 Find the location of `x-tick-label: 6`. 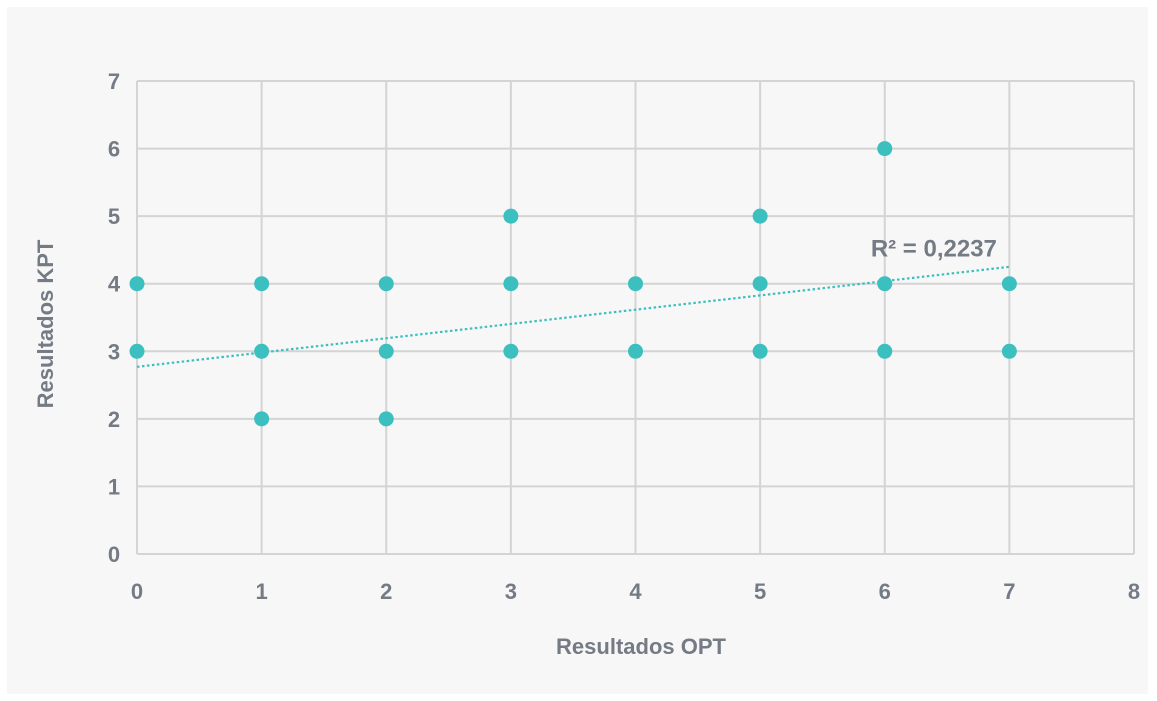

x-tick-label: 6 is located at coordinates (885, 591).